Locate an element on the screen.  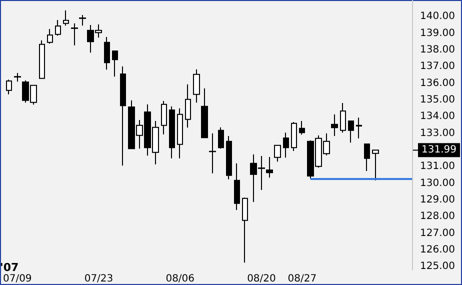
x-tick-label: 08/20 is located at coordinates (261, 279).